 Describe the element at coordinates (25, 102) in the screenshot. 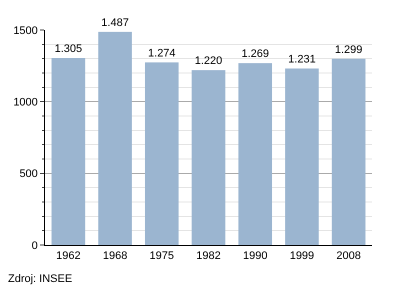

I see `y-tick-label: 1000` at that location.